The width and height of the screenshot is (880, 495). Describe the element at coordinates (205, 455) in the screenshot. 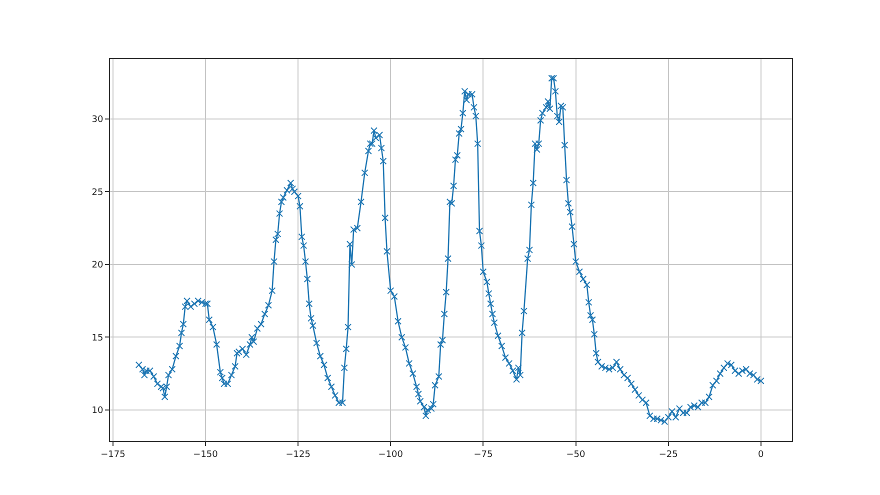

I see `x-tick-label: −150` at that location.